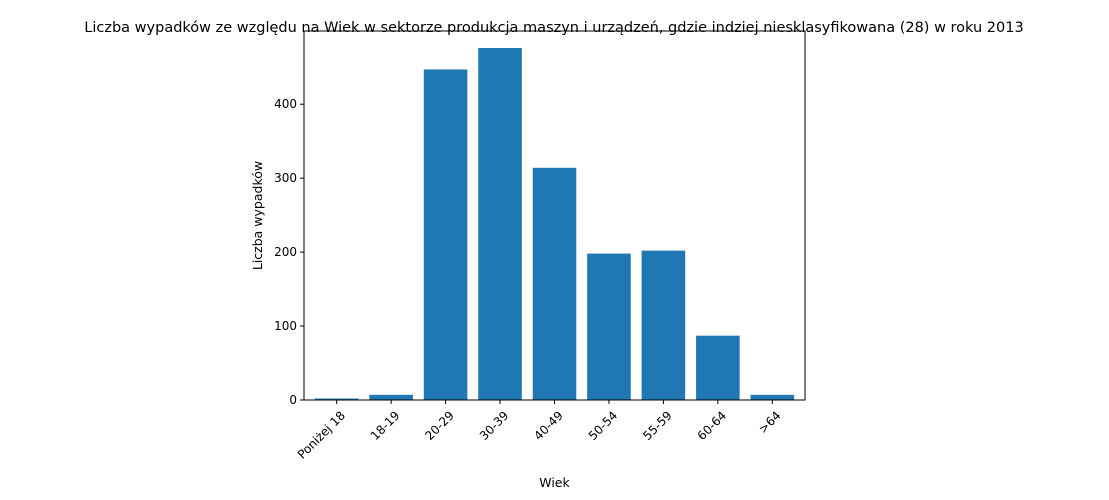  What do you see at coordinates (257, 215) in the screenshot?
I see `y-axis-label: Liczba wypadków` at bounding box center [257, 215].